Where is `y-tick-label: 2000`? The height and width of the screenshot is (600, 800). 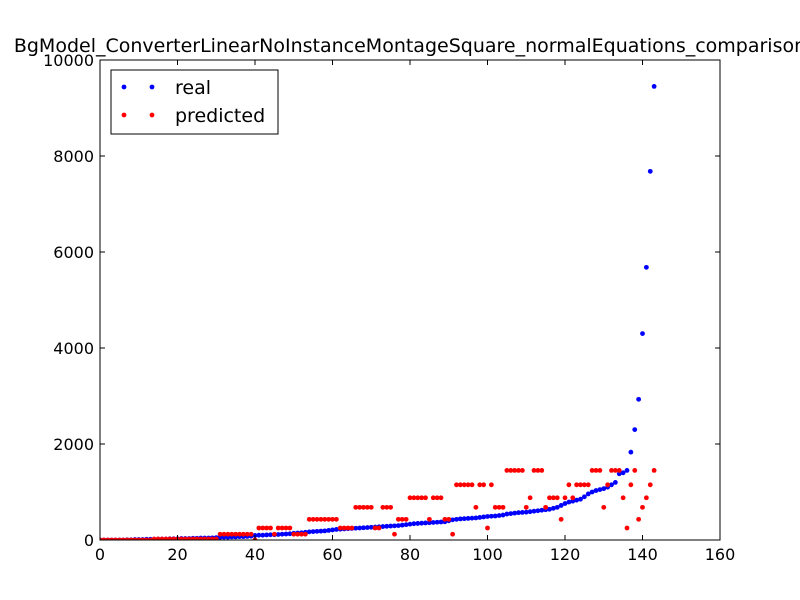 y-tick-label: 2000 is located at coordinates (73, 444).